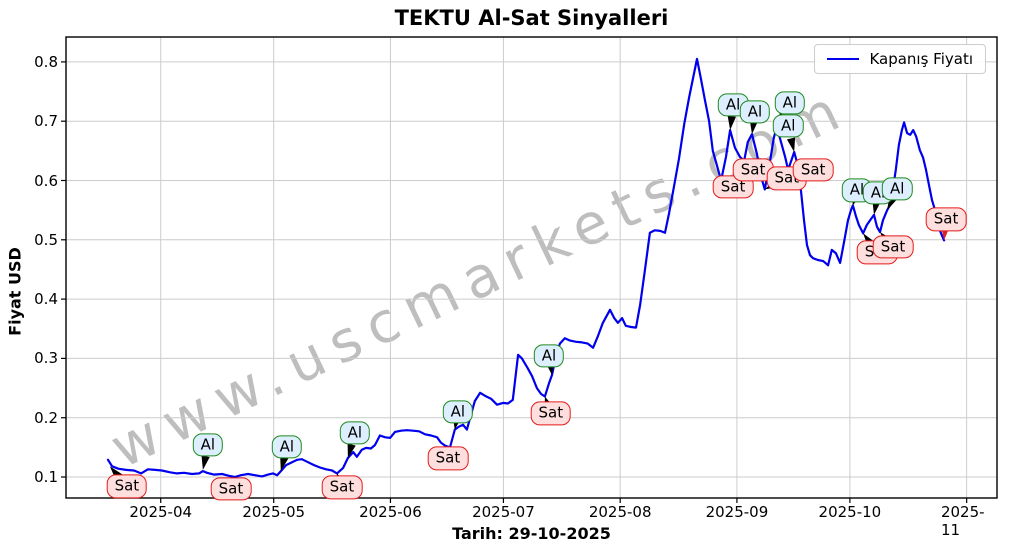 This screenshot has width=1018, height=554. Describe the element at coordinates (46, 299) in the screenshot. I see `y-tick-label: 0.4` at that location.